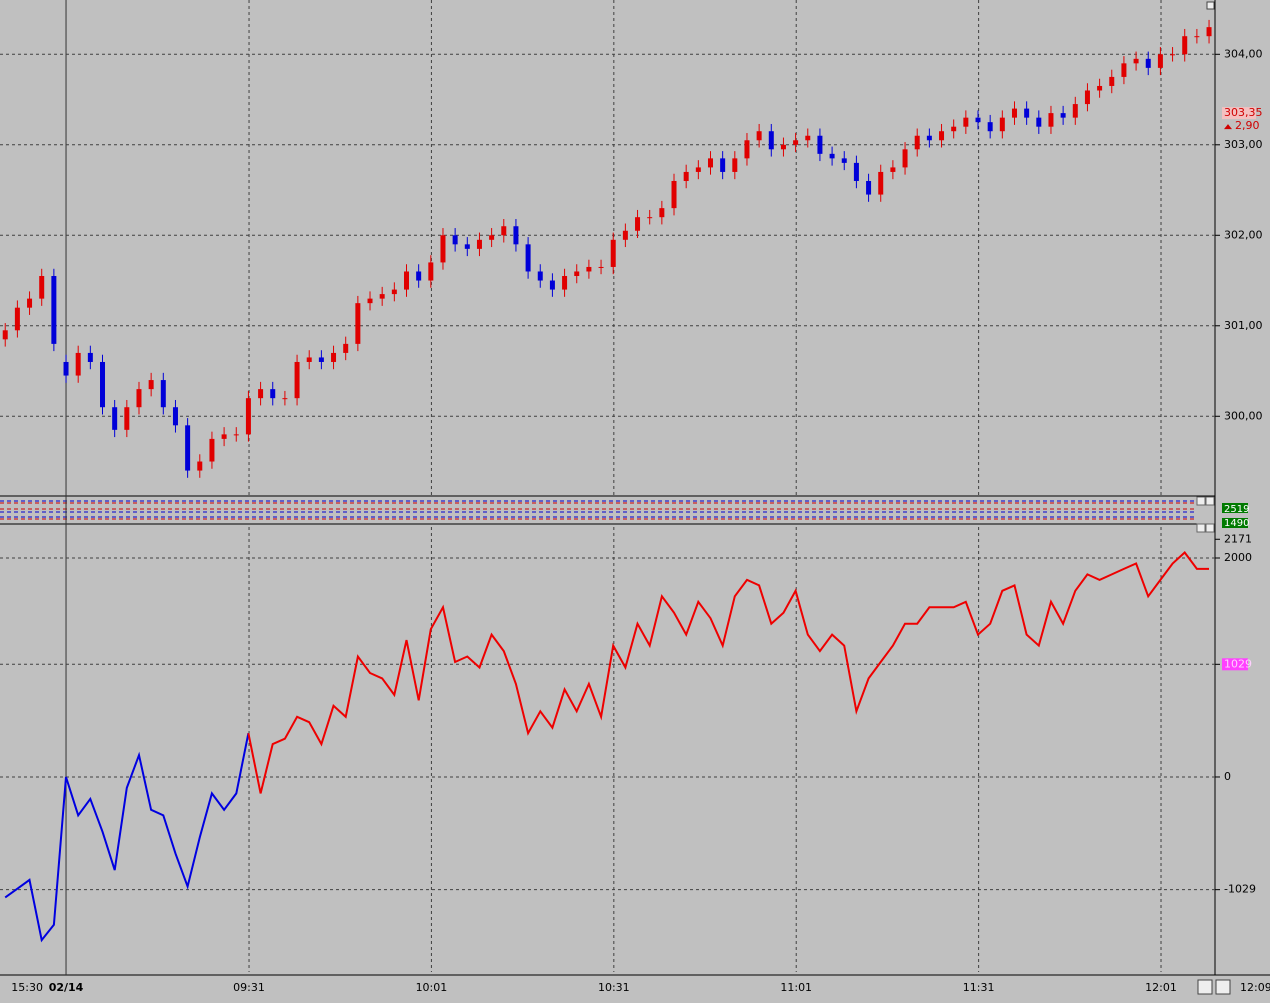 This screenshot has height=1003, width=1270. What do you see at coordinates (796, 987) in the screenshot?
I see `x-tick-label: 11:01` at bounding box center [796, 987].